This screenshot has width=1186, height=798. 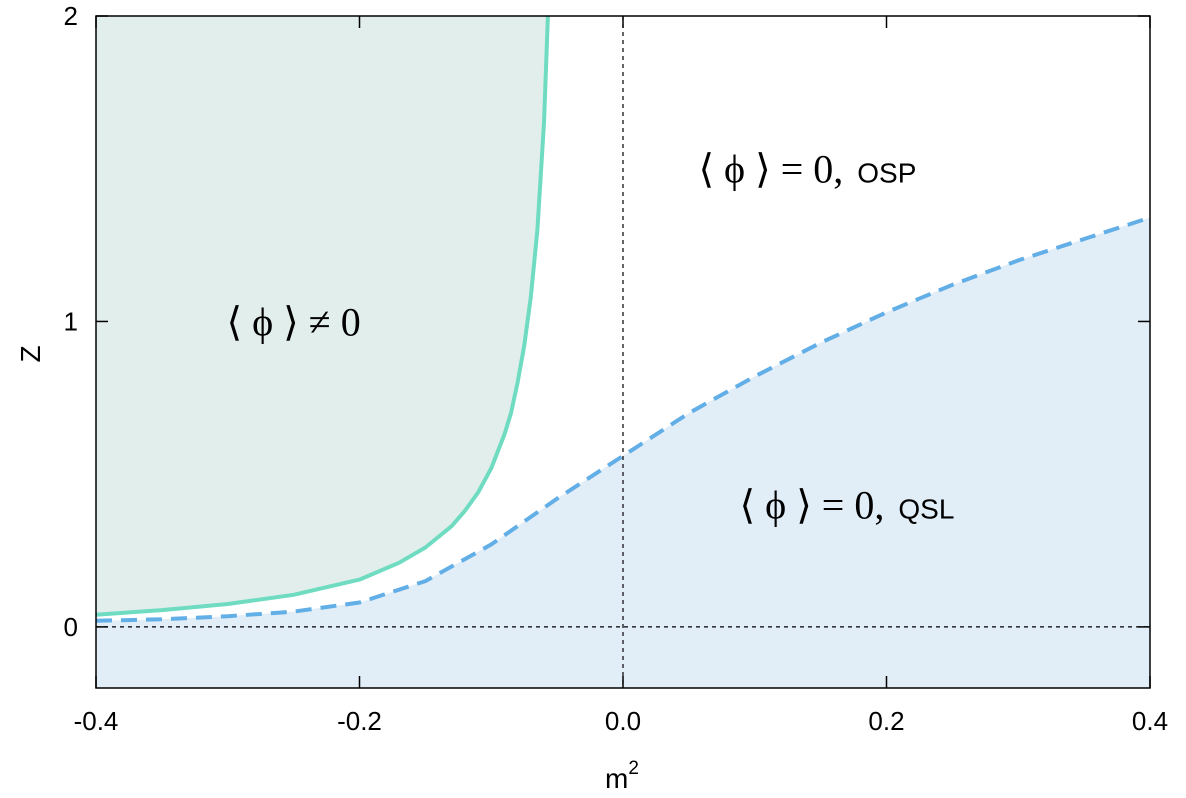 I want to click on region-label-2: ⟨ ϕ ⟩ = 0, OSP, so click(x=807, y=169).